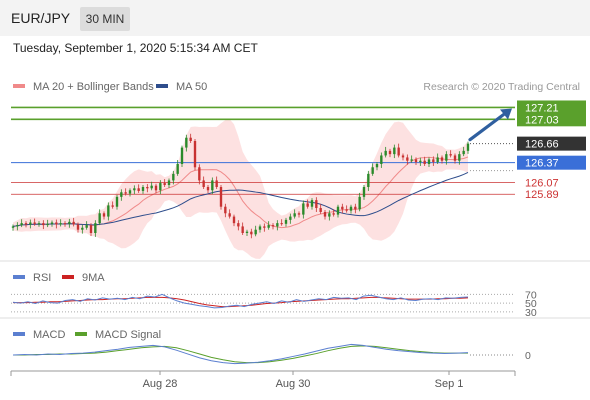  Describe the element at coordinates (49, 335) in the screenshot. I see `macd-legend-label: MACD` at that location.